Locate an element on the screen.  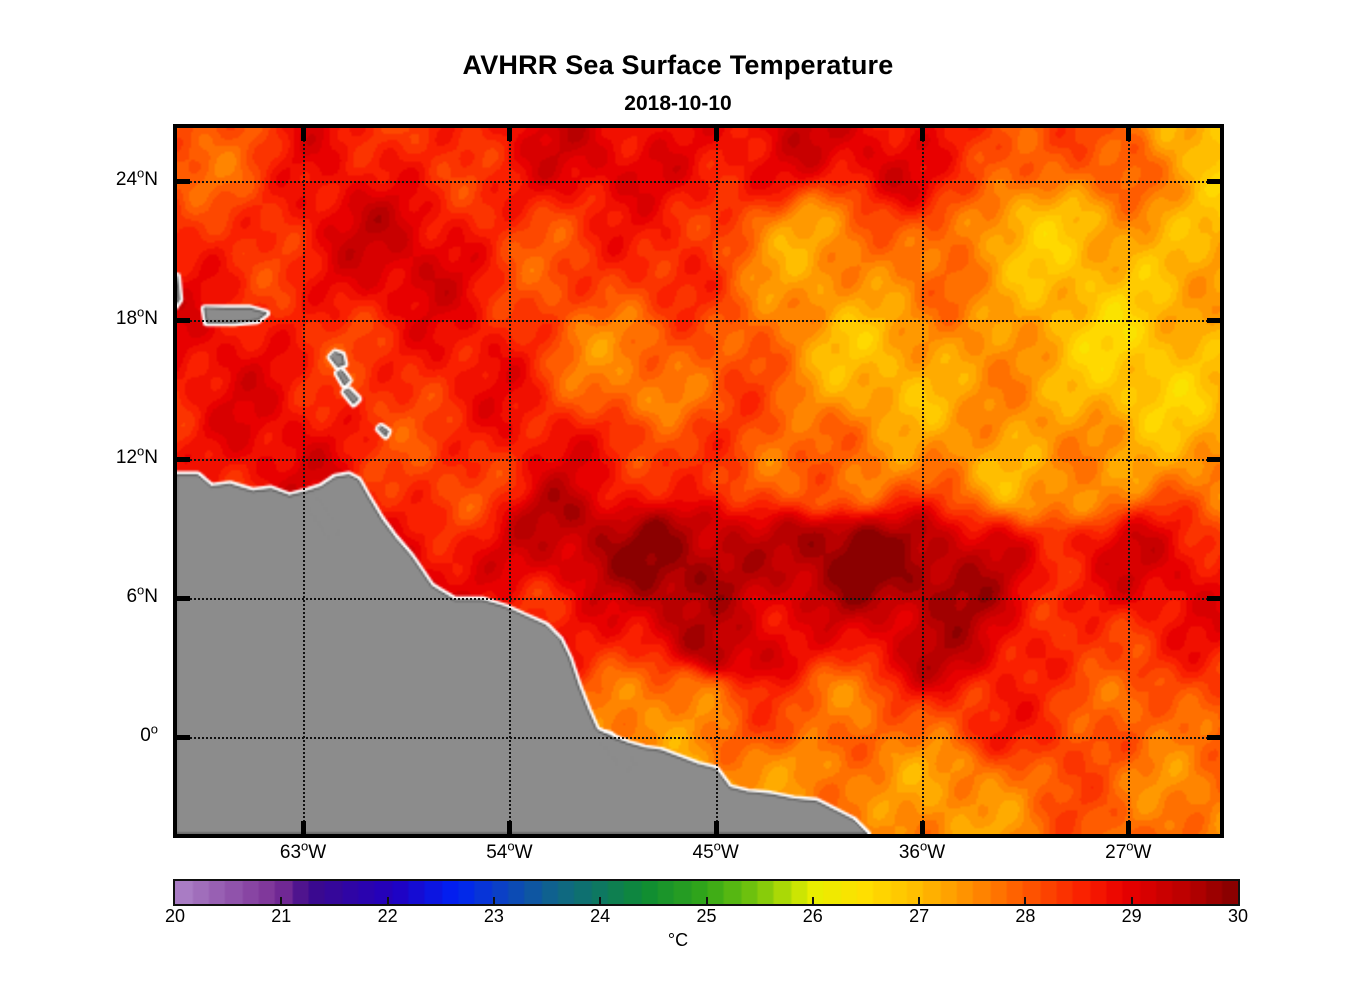
xtick-label-54: 54oW is located at coordinates (509, 850).